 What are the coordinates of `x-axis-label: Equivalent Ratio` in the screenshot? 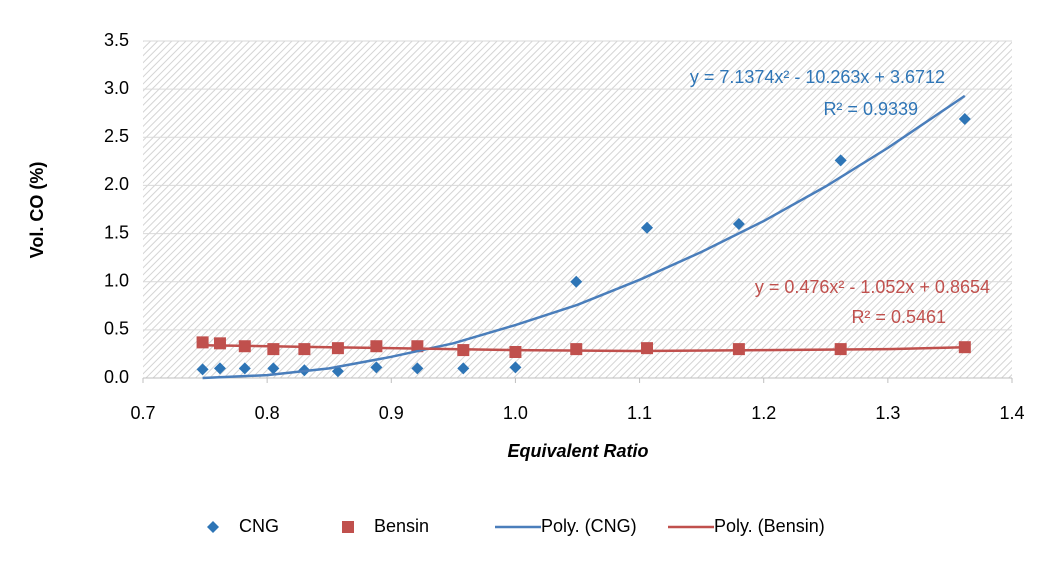 It's located at (577, 451).